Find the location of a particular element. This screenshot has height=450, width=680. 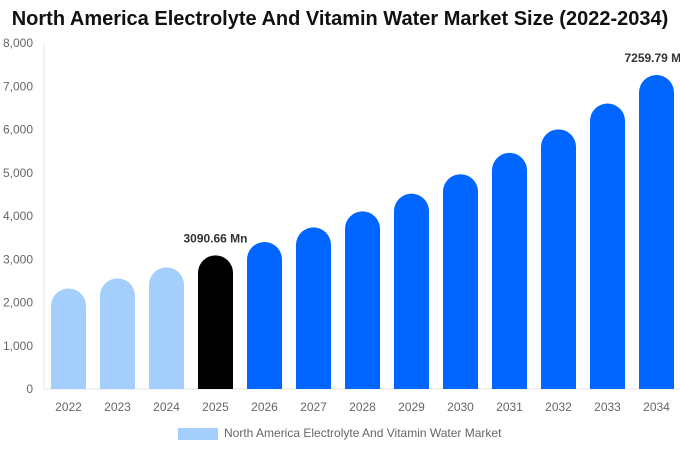

x-tick-label: 2034 is located at coordinates (656, 407).